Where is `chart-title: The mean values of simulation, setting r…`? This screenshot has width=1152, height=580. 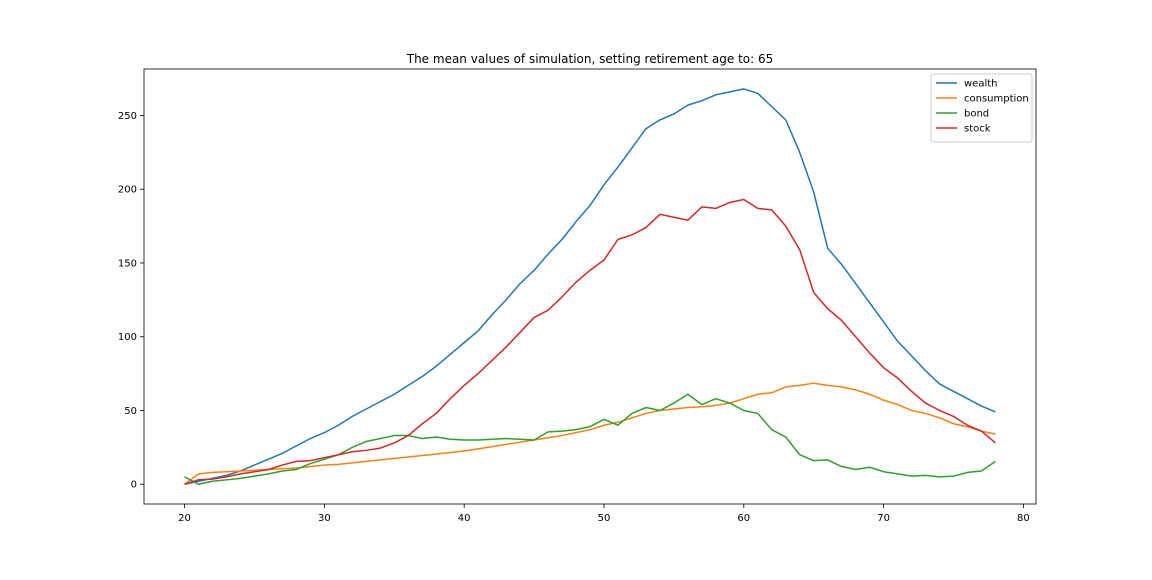 chart-title: The mean values of simulation, setting r… is located at coordinates (590, 59).